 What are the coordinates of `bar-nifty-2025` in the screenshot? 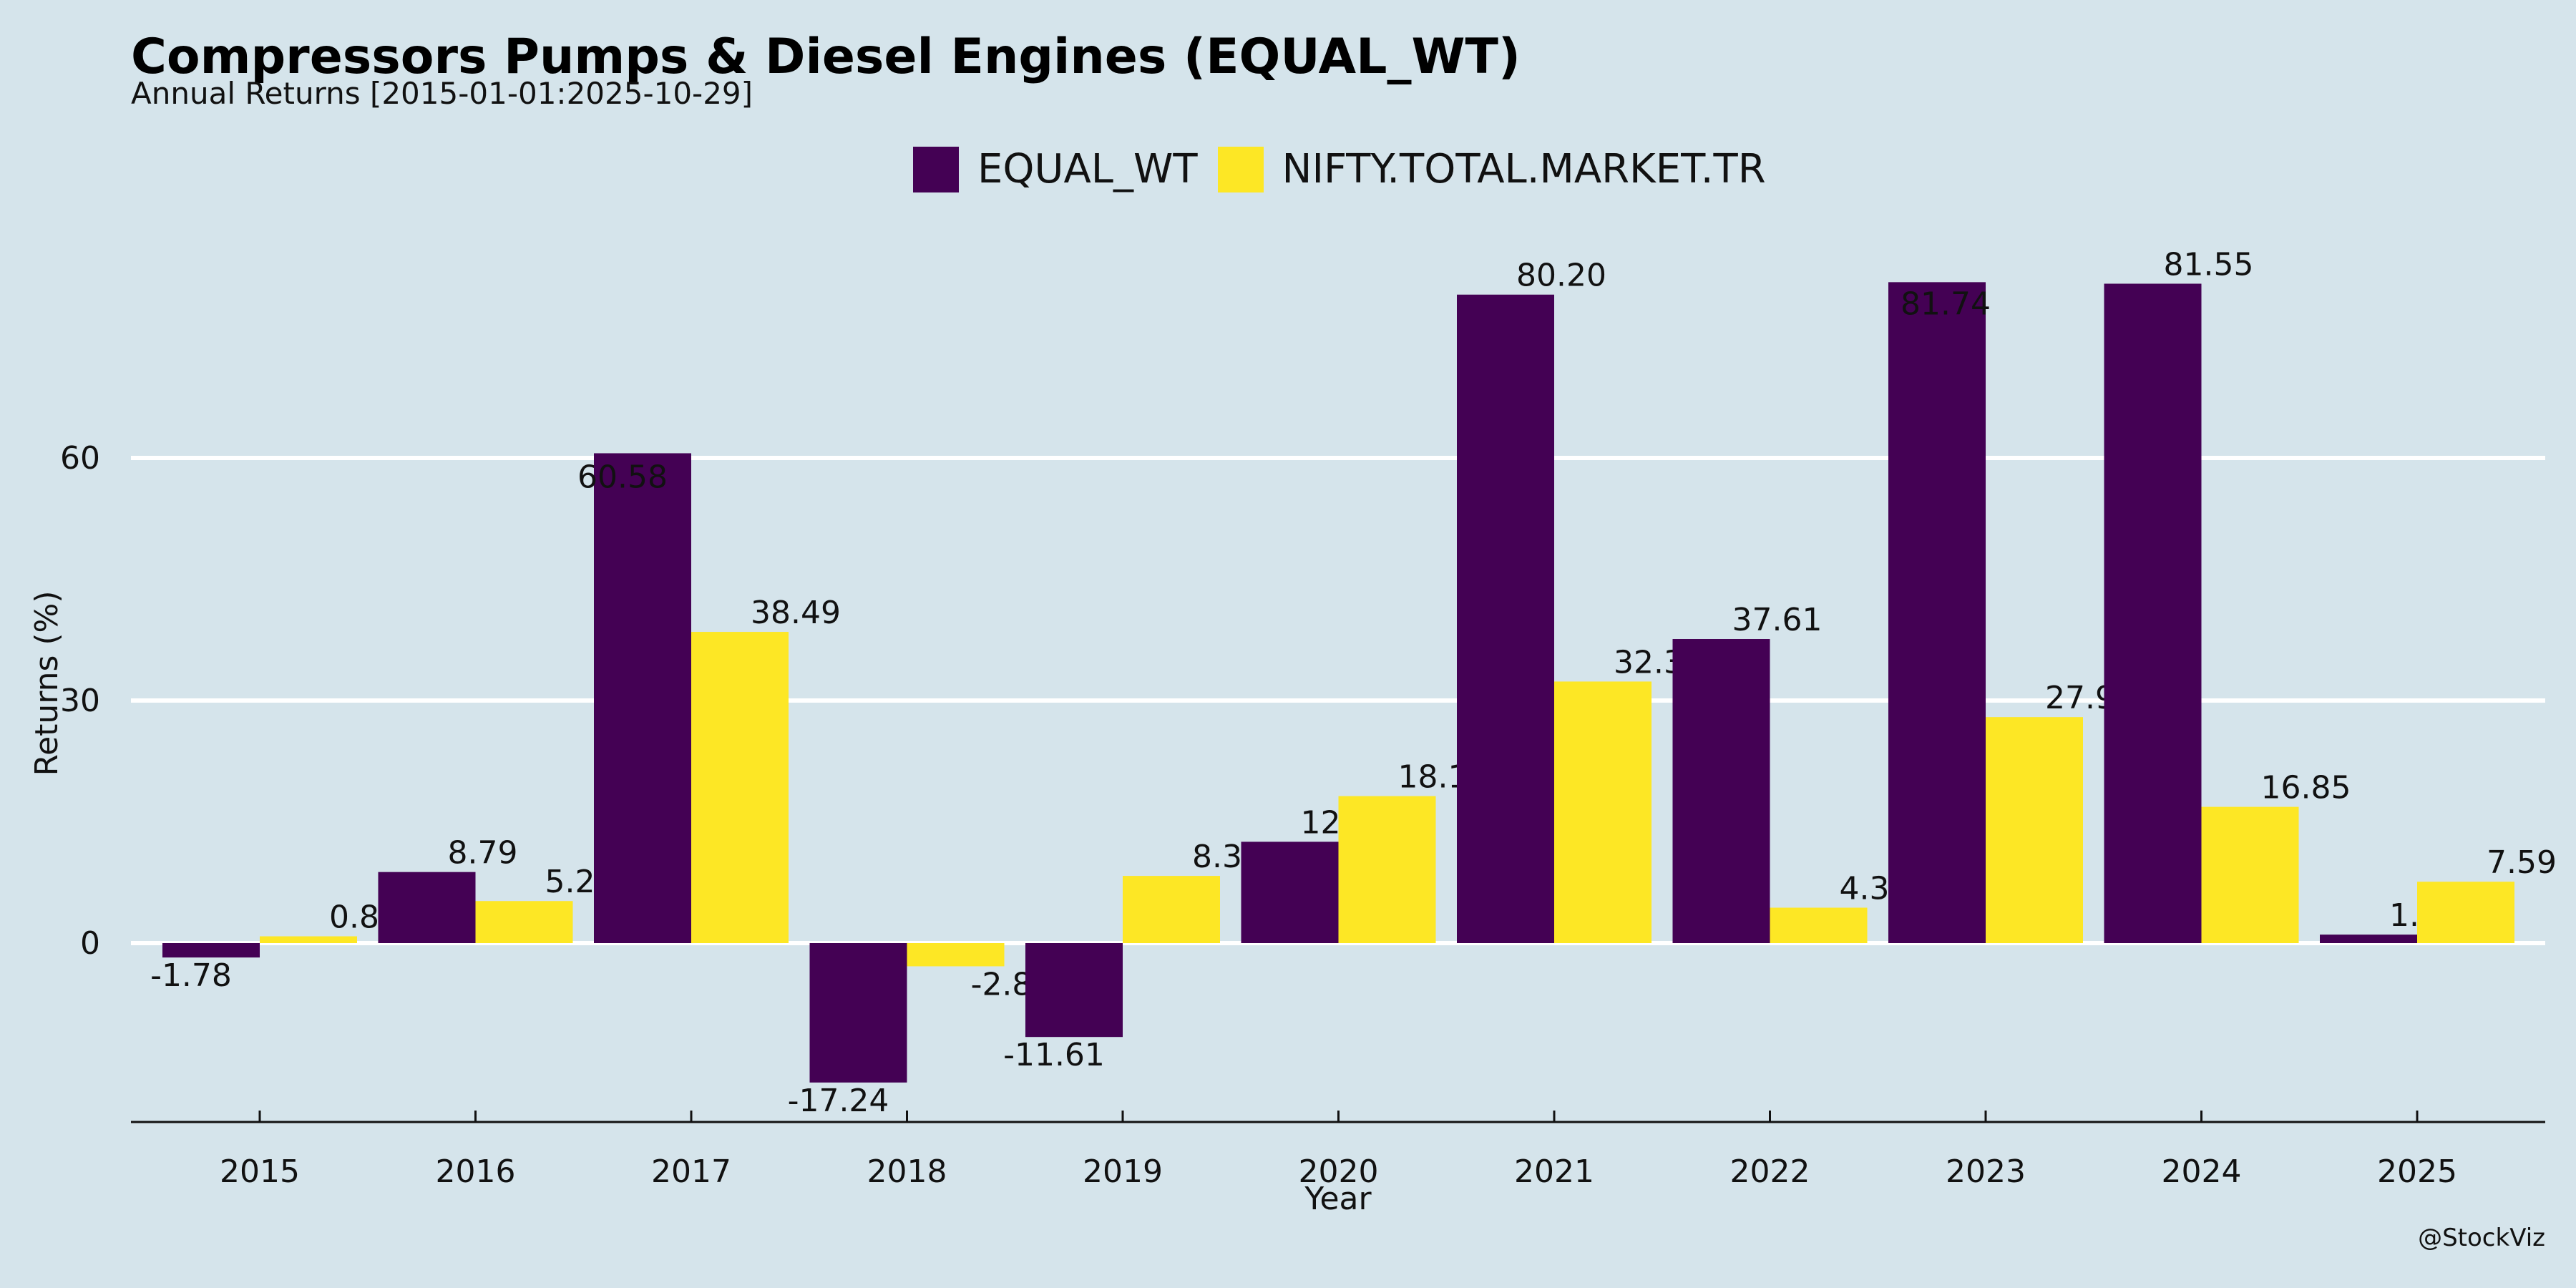 It's located at (2465, 912).